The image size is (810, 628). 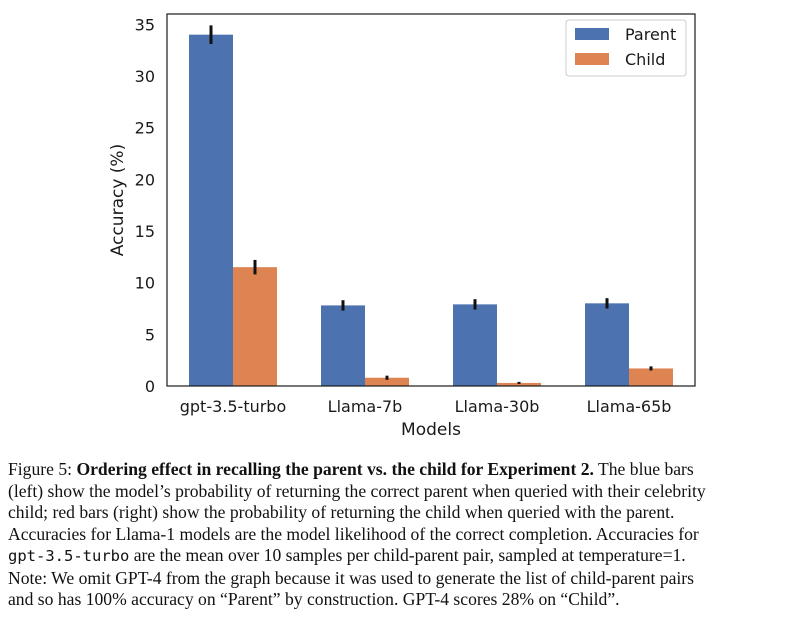 I want to click on y-tick-label: 15, so click(x=145, y=231).